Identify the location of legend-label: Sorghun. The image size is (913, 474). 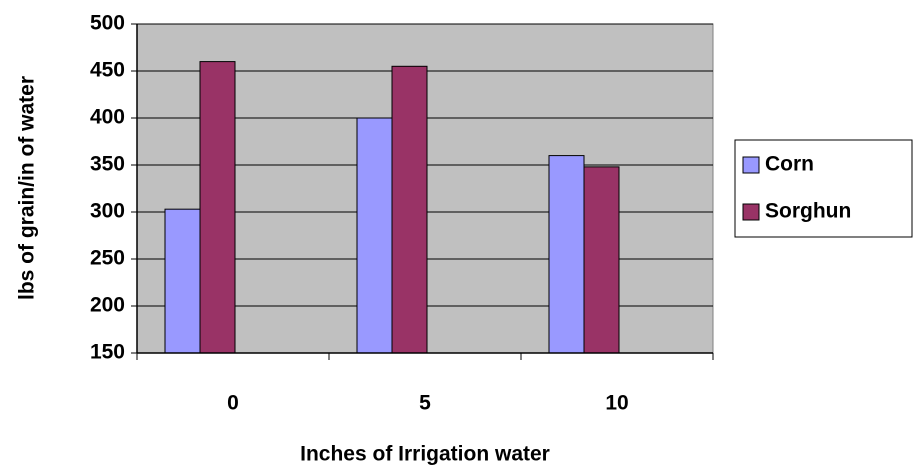
(808, 211).